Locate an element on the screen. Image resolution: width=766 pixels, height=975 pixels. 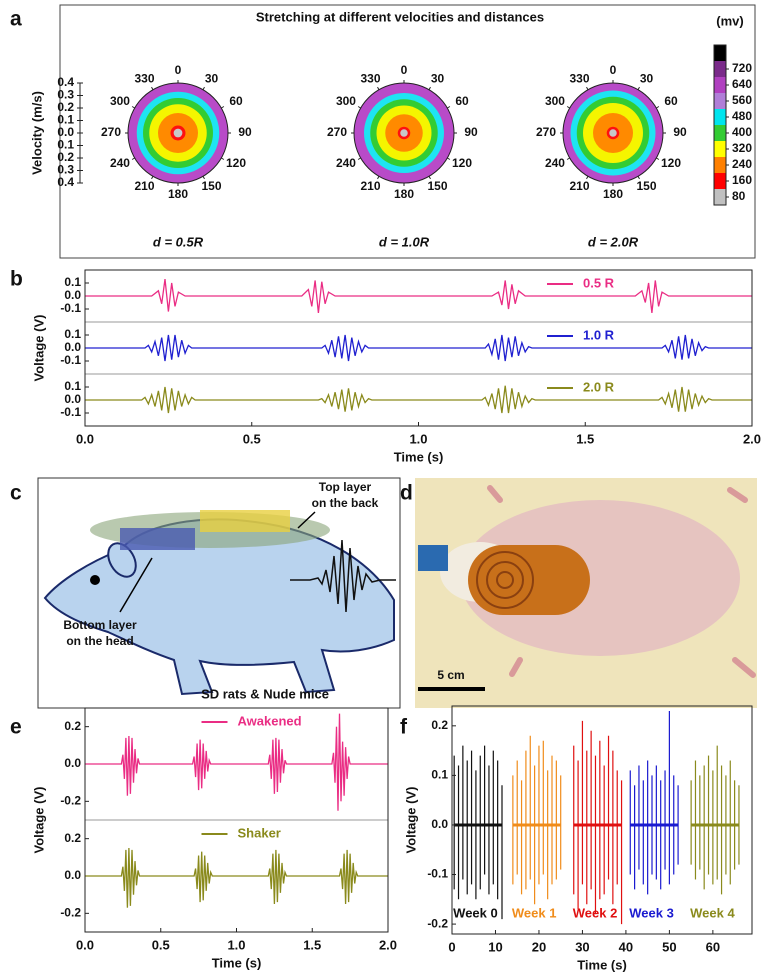
theta-tick-label: 240 is located at coordinates (346, 163).